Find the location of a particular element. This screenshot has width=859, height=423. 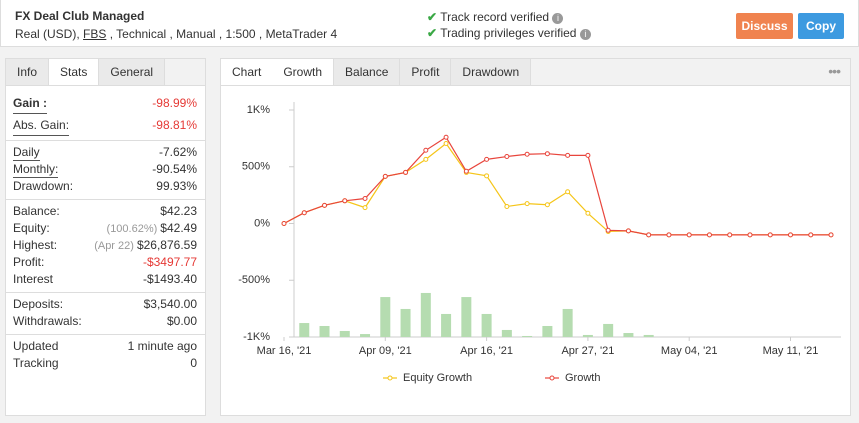

stats-value: -98.99% is located at coordinates (174, 103).